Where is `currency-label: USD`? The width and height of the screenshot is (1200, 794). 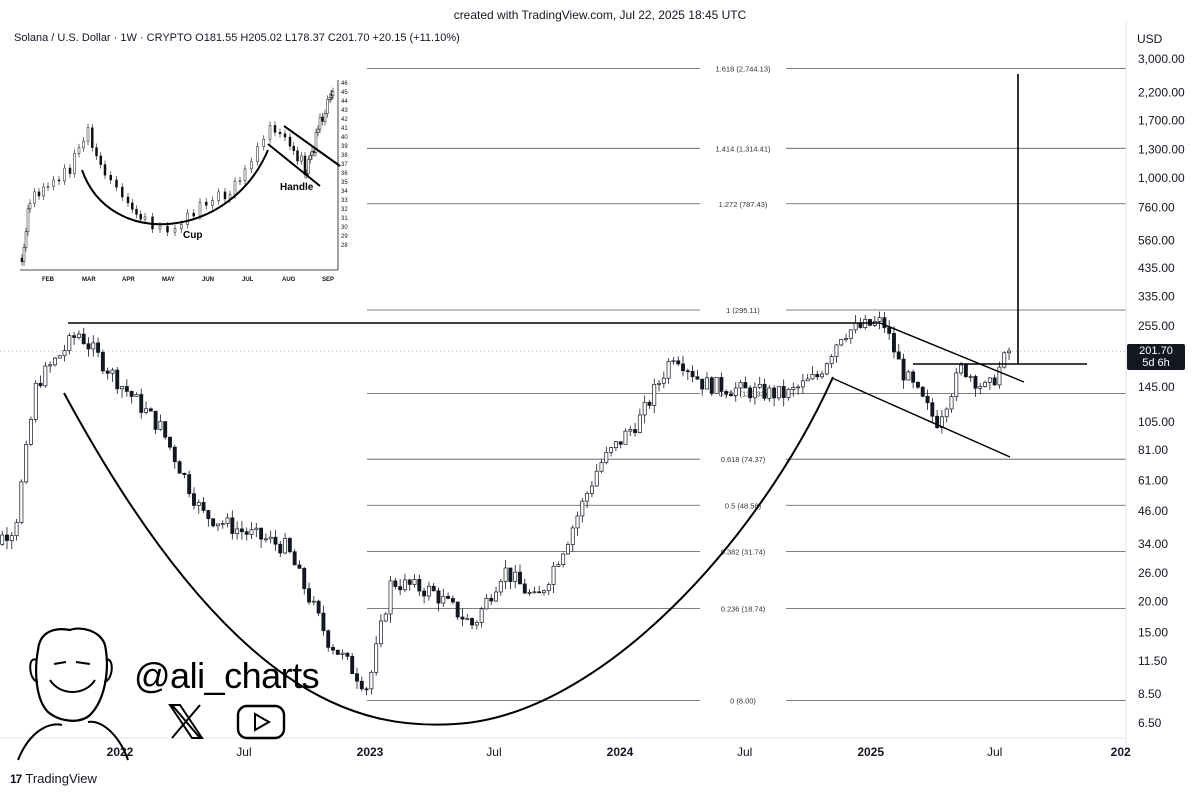 currency-label: USD is located at coordinates (1150, 39).